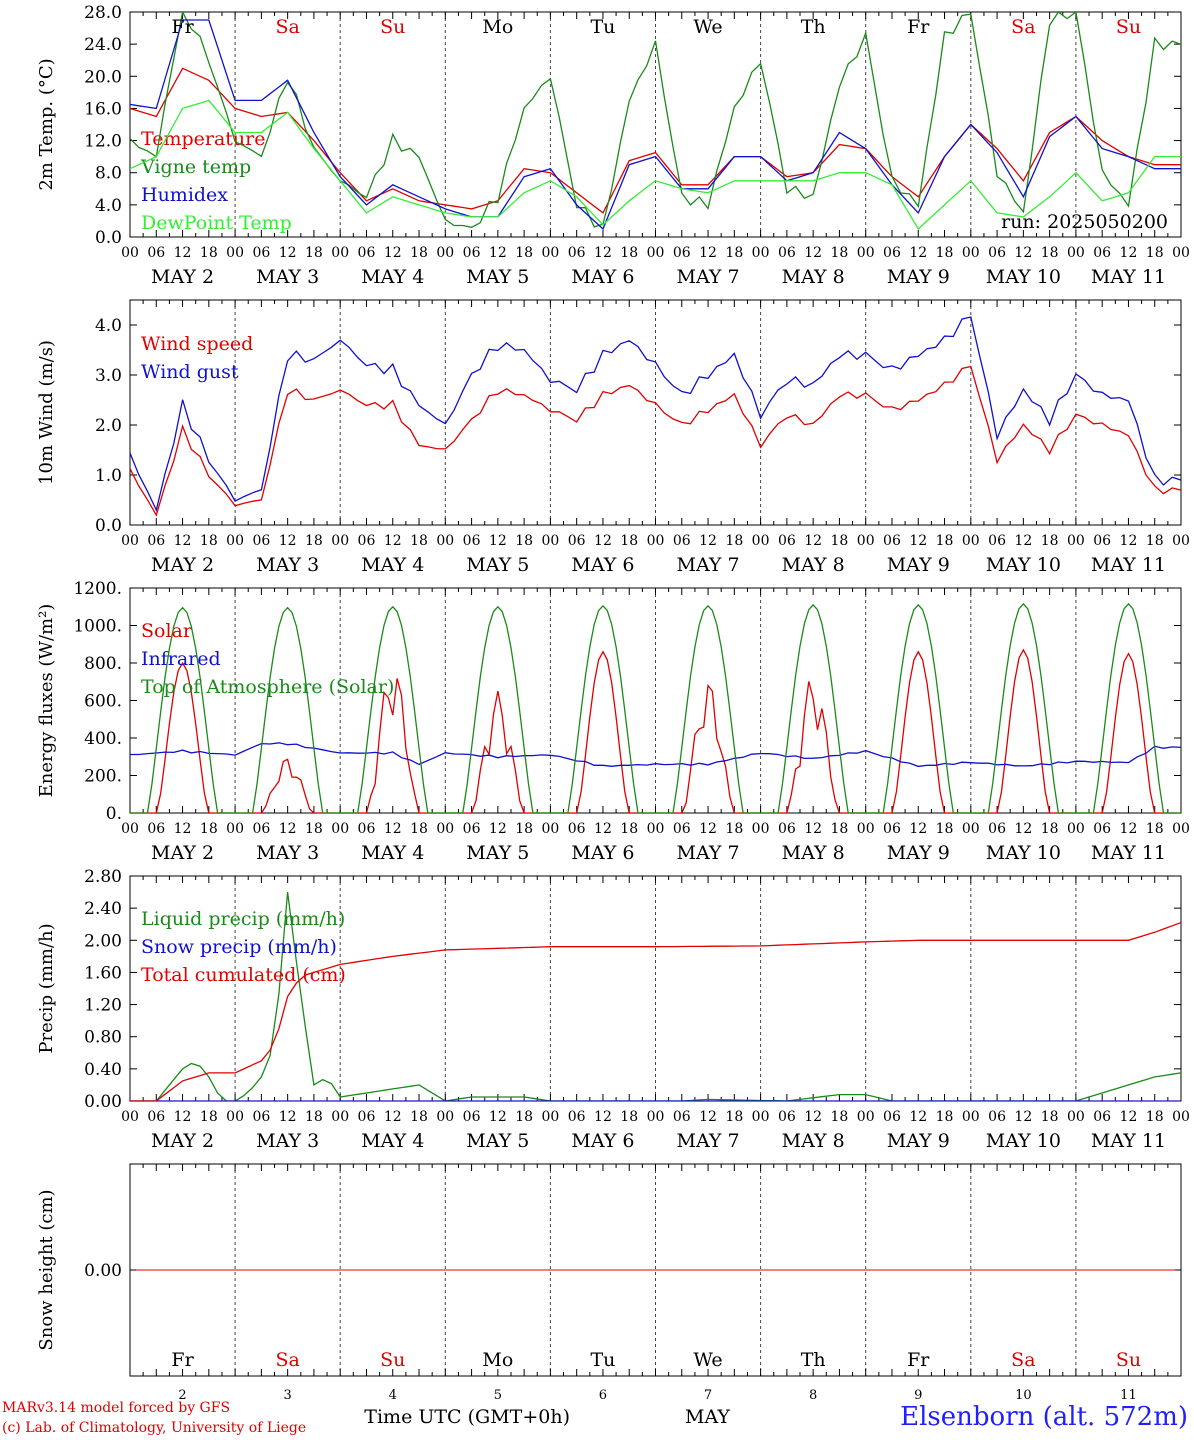  What do you see at coordinates (108, 376) in the screenshot?
I see `y-tick-label: 3.0` at bounding box center [108, 376].